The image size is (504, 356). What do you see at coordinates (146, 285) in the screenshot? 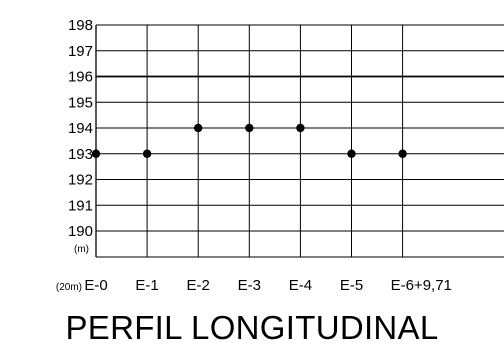
I see `x-tick-label: E-1` at bounding box center [146, 285].